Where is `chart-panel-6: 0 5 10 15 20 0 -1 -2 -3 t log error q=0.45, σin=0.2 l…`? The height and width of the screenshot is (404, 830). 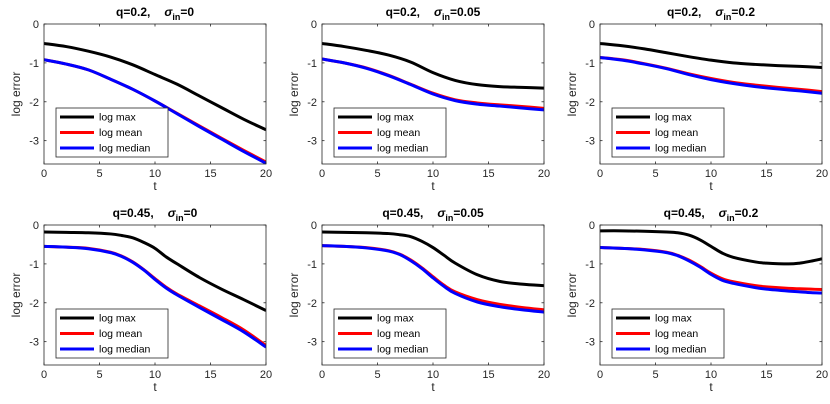 chart-panel-6: 0 5 10 15 20 0 -1 -2 -3 t log error q=0.45, σin=0.2 l… is located at coordinates (696, 300).